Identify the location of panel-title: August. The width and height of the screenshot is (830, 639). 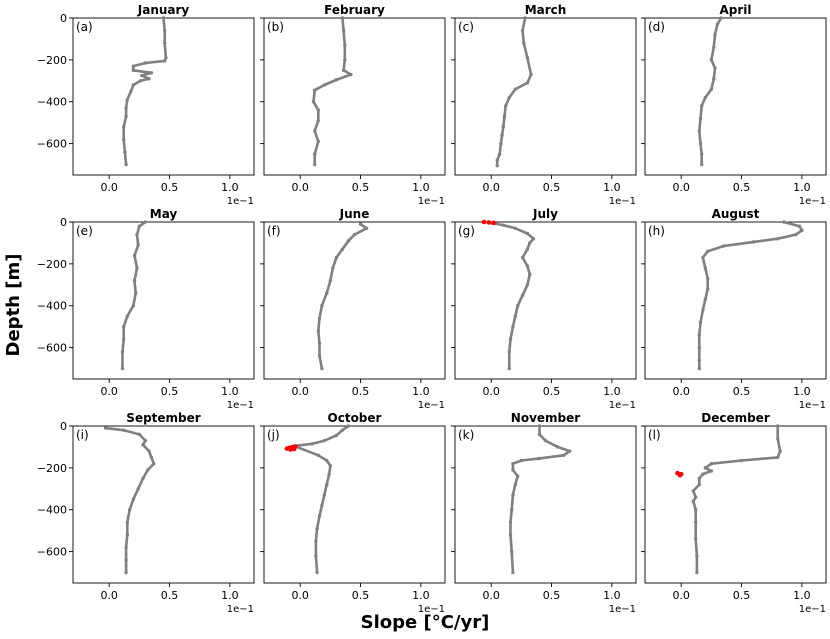
(736, 214).